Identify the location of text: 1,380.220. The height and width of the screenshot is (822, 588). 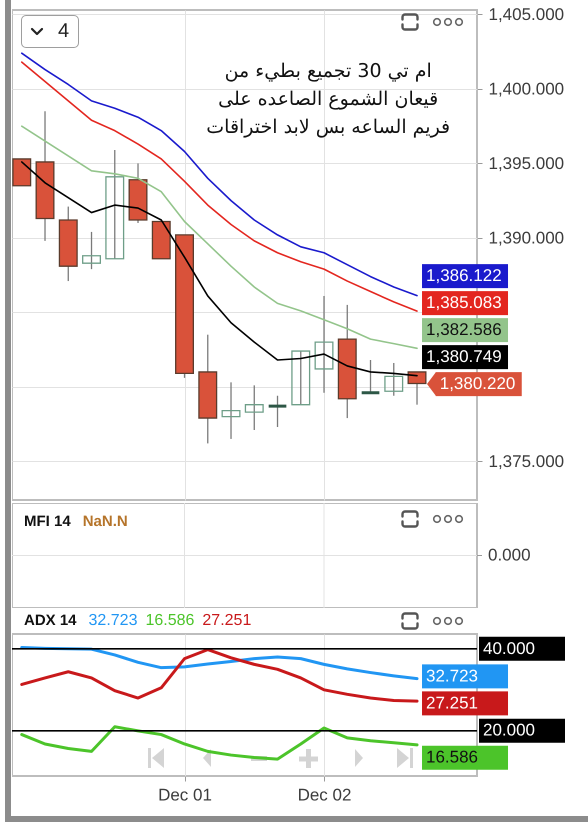
(478, 384).